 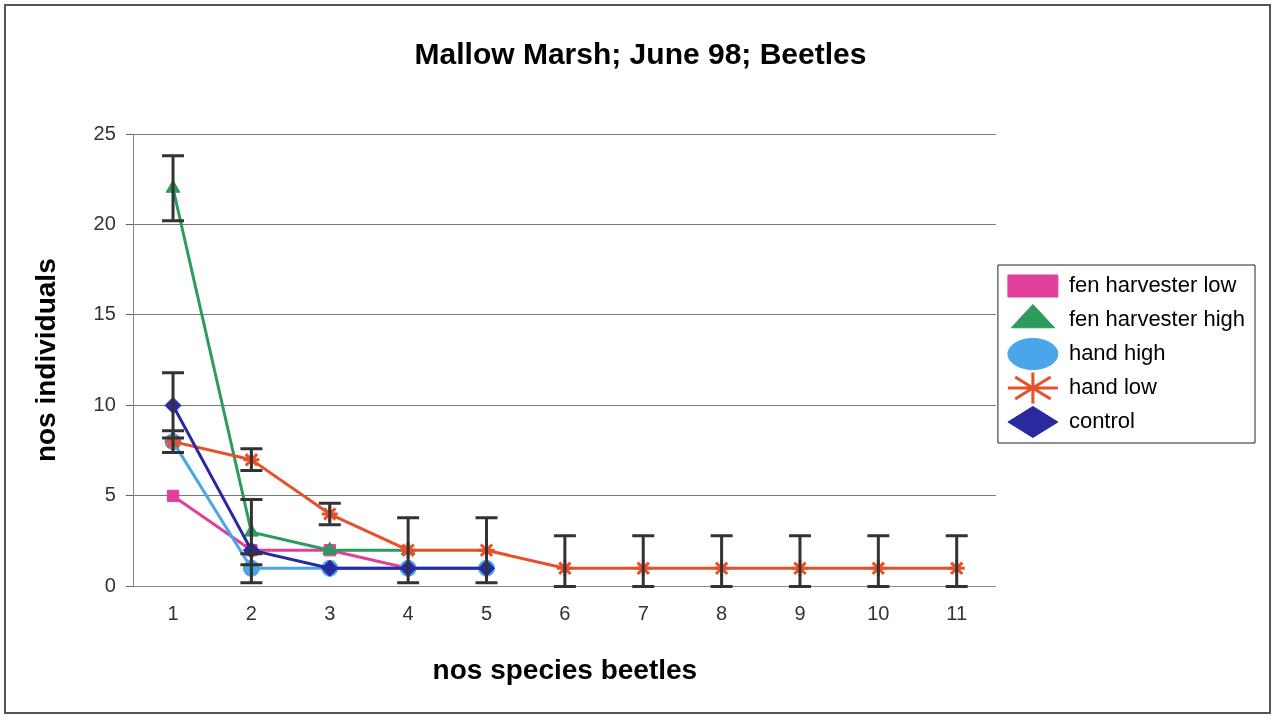 I want to click on legend-label: fen harvester high, so click(x=1156, y=319).